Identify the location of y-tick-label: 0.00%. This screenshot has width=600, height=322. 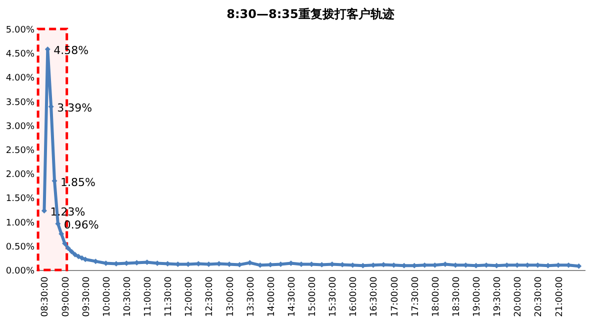
(20, 271).